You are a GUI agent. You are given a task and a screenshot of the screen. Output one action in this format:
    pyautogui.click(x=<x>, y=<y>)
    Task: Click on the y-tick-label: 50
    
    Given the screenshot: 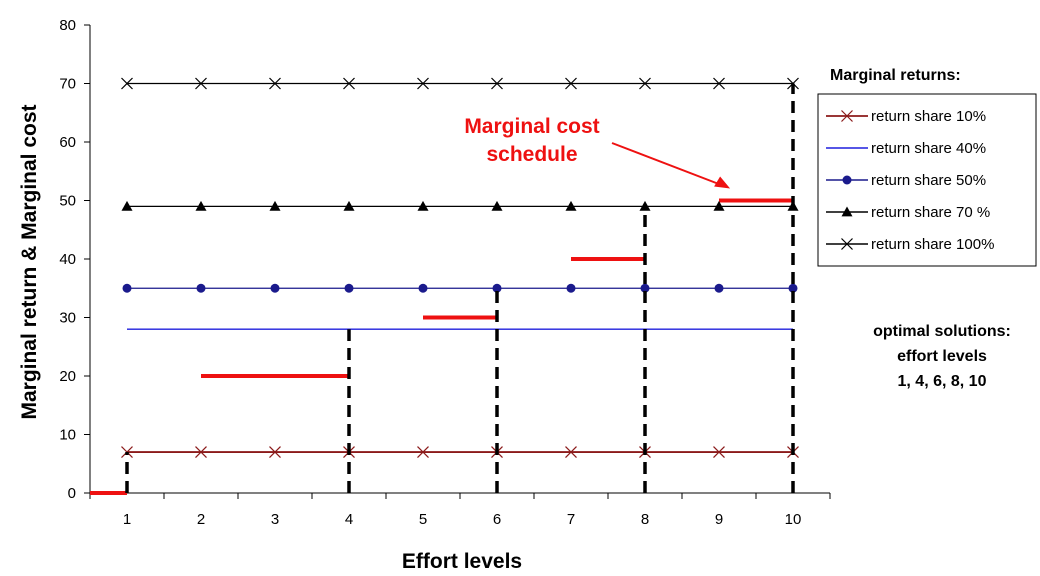 What is the action you would take?
    pyautogui.click(x=67, y=201)
    